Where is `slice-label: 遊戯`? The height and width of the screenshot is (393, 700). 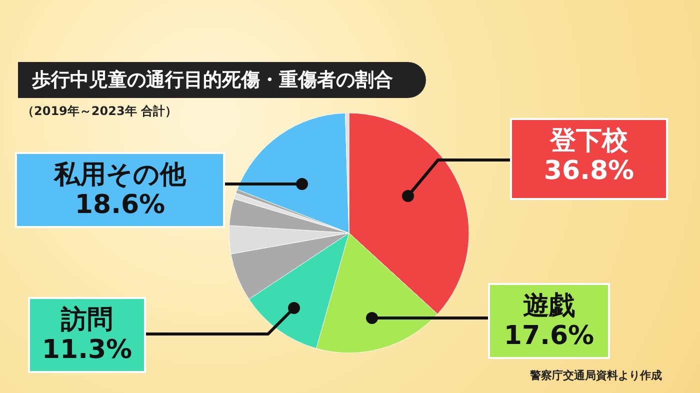
slice-label: 遊戯 is located at coordinates (549, 306).